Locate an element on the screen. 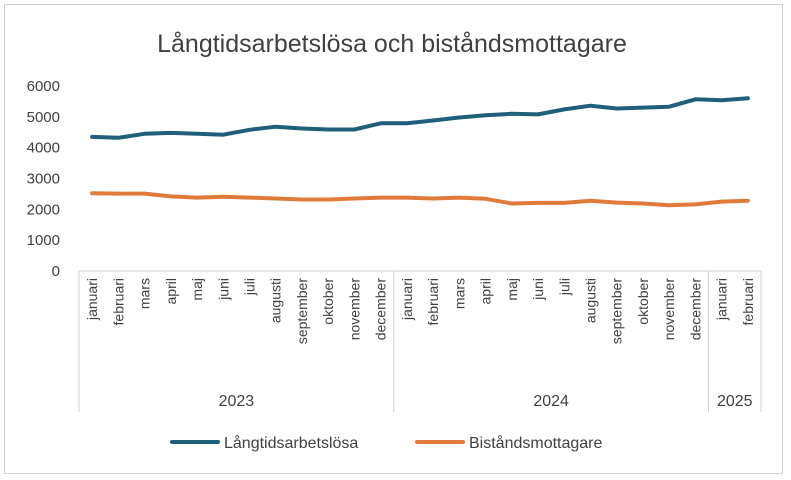  y-tick-label: 6000 is located at coordinates (43, 86).